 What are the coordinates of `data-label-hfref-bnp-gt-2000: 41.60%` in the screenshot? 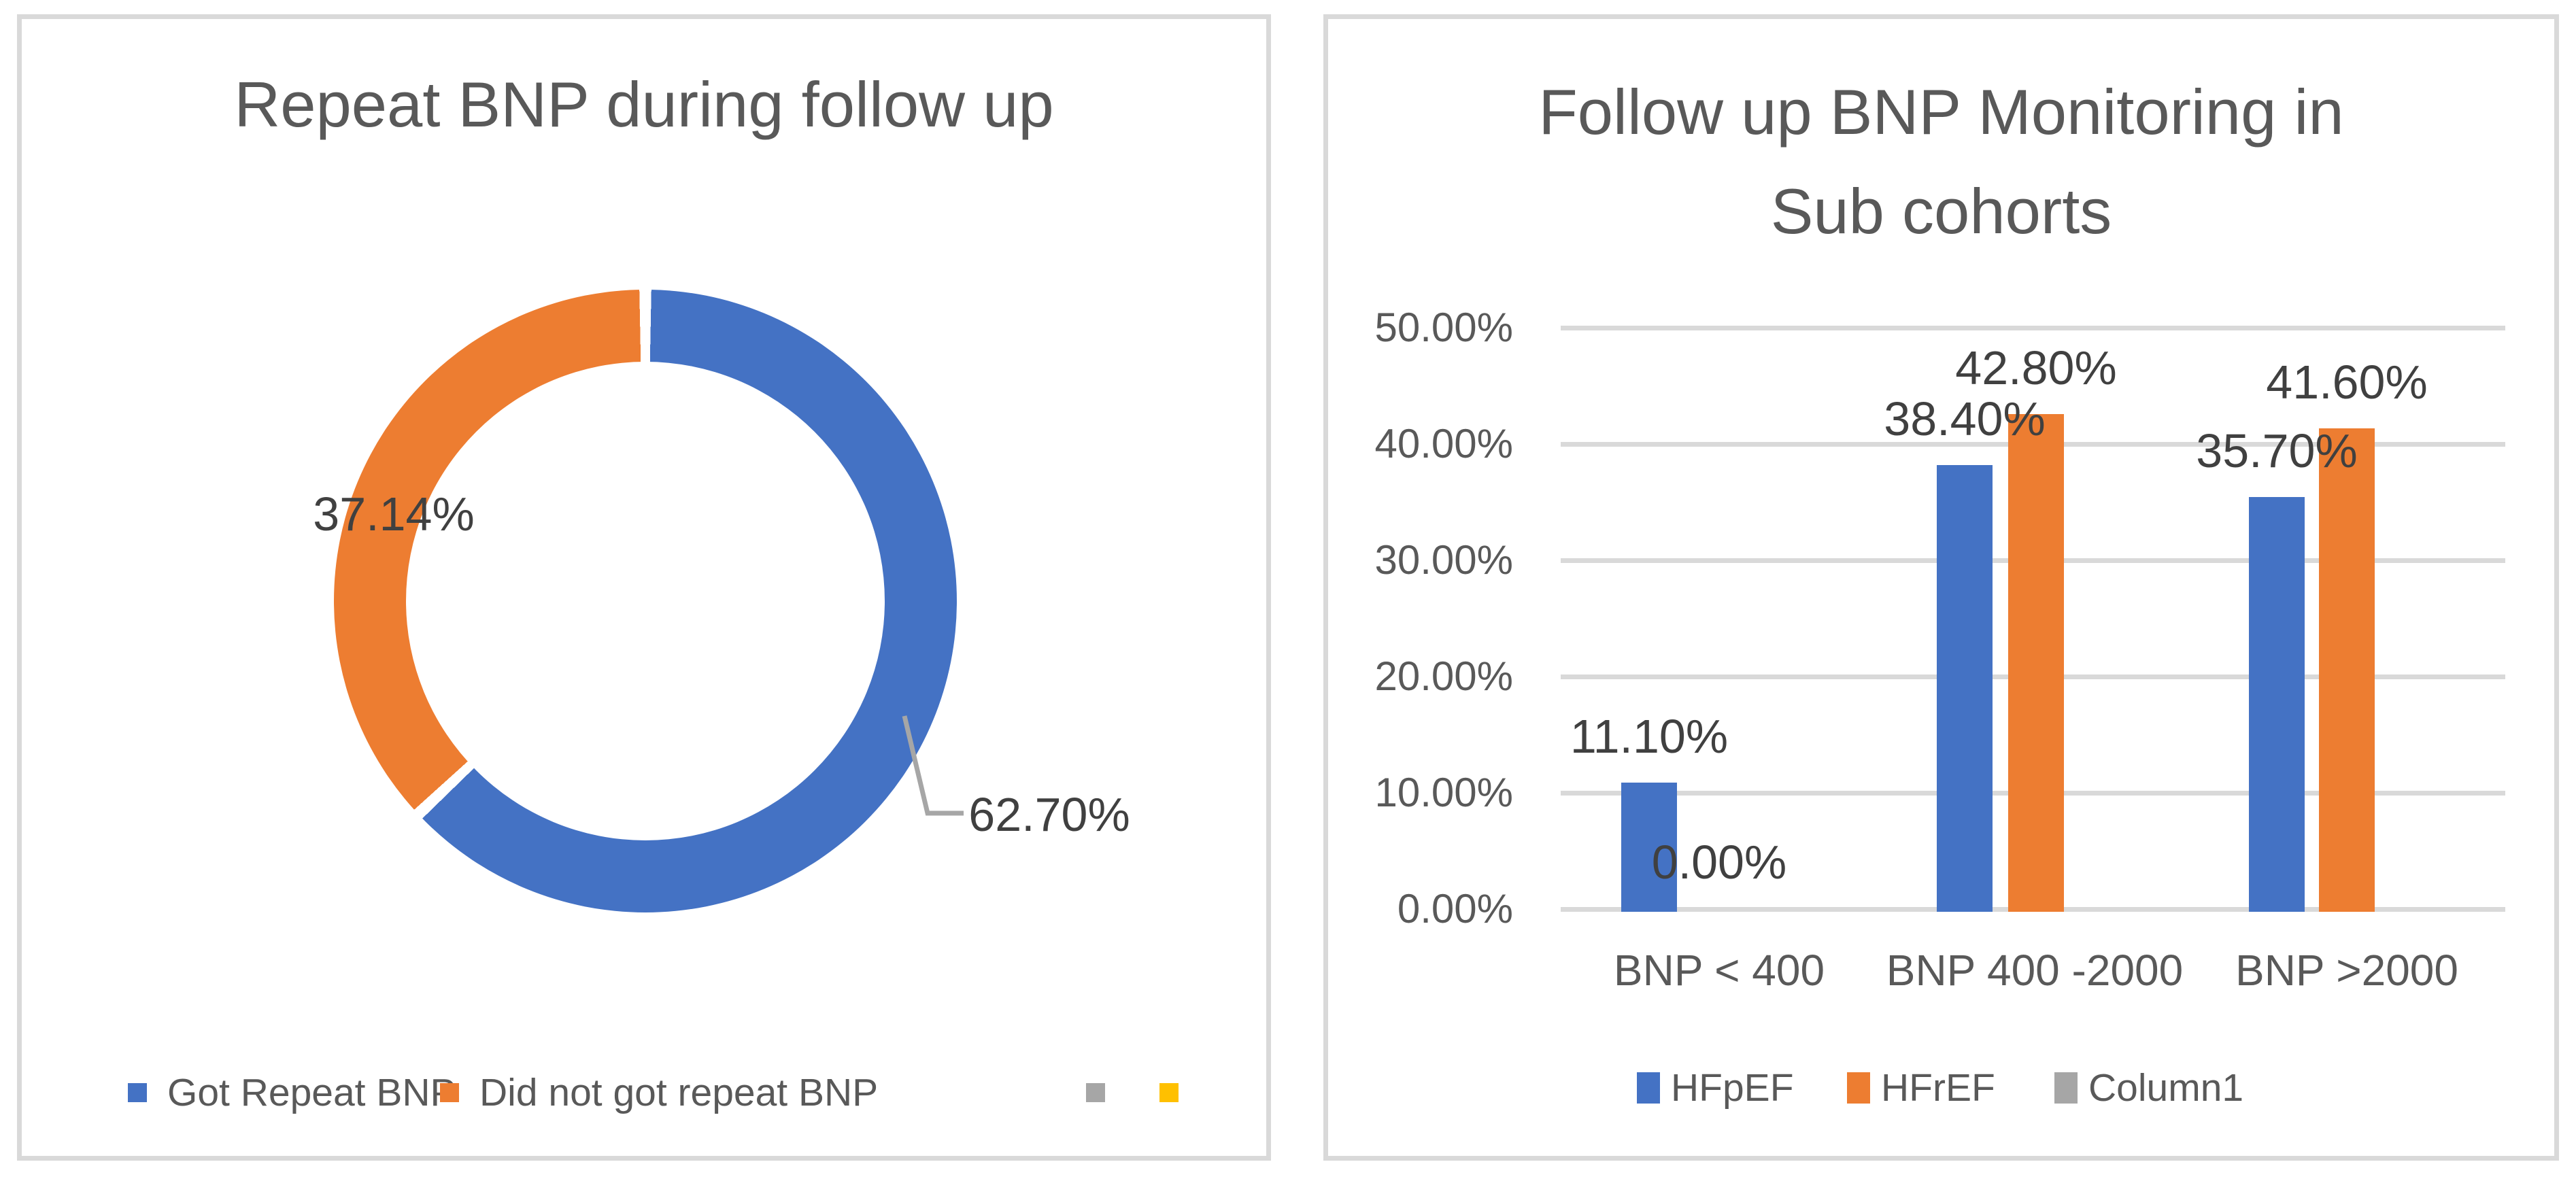 It's located at (2347, 382).